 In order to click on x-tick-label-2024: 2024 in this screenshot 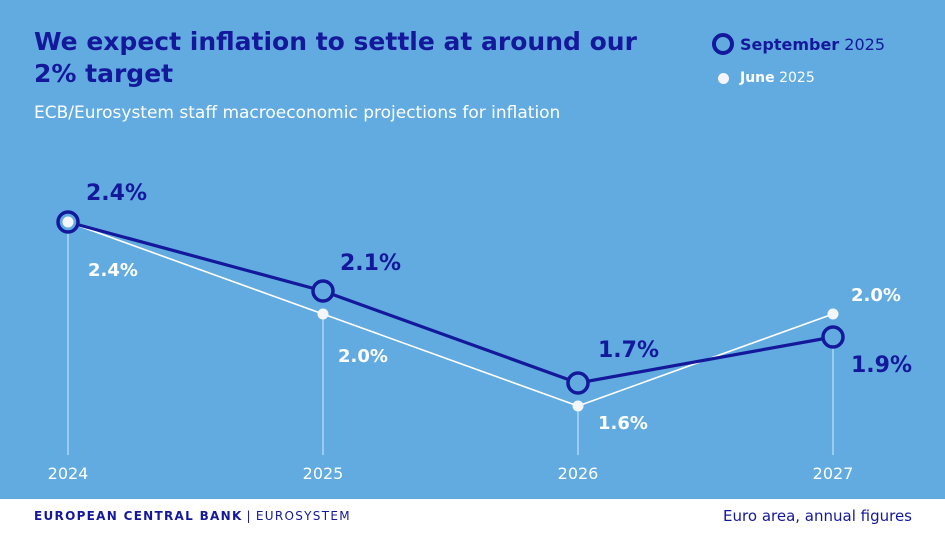, I will do `click(68, 473)`.